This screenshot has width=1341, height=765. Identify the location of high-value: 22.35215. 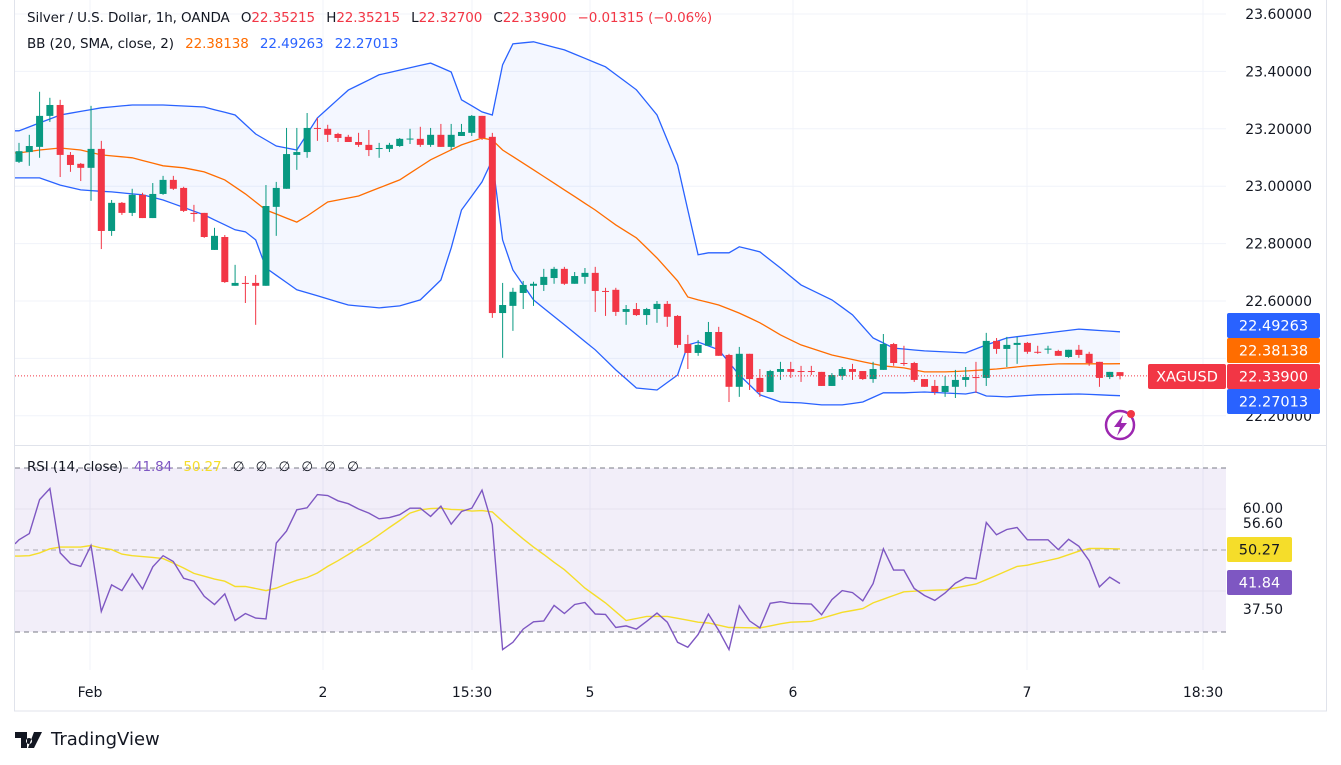
(368, 18).